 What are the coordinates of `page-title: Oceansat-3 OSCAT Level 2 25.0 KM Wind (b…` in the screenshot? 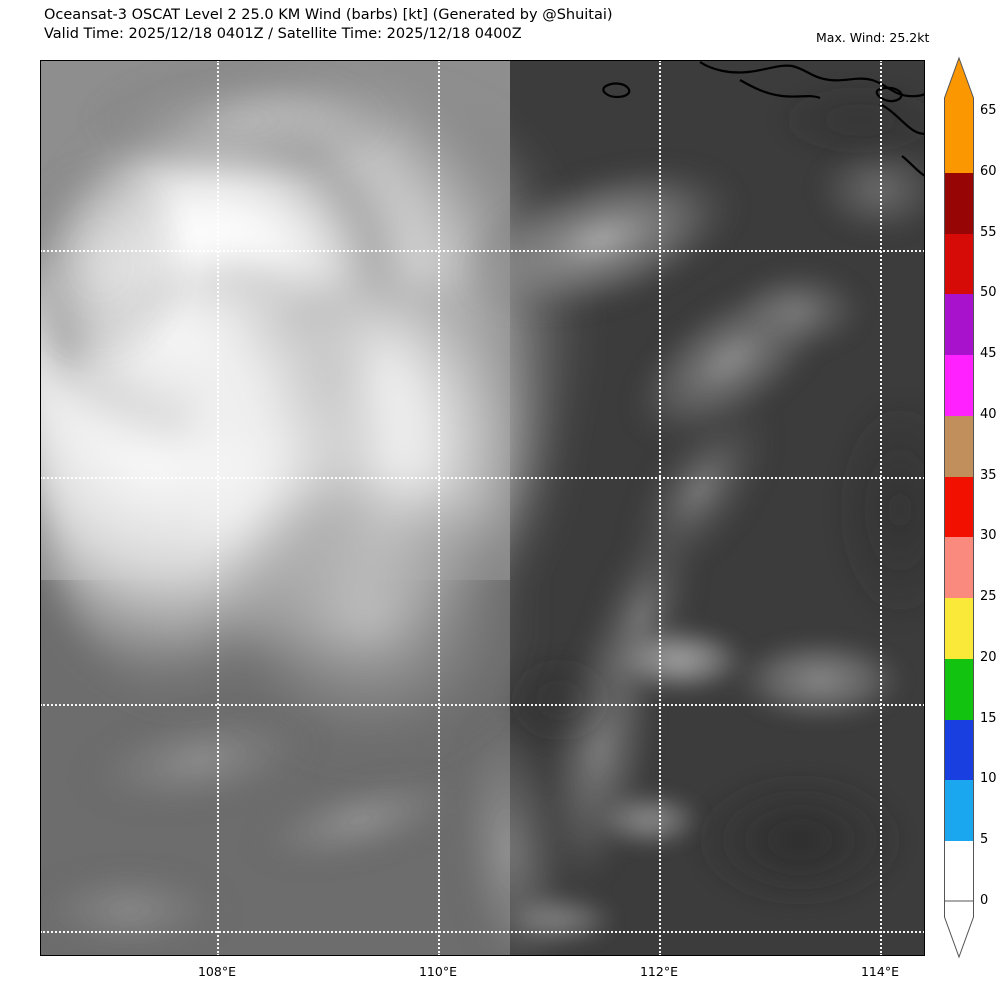 It's located at (328, 15).